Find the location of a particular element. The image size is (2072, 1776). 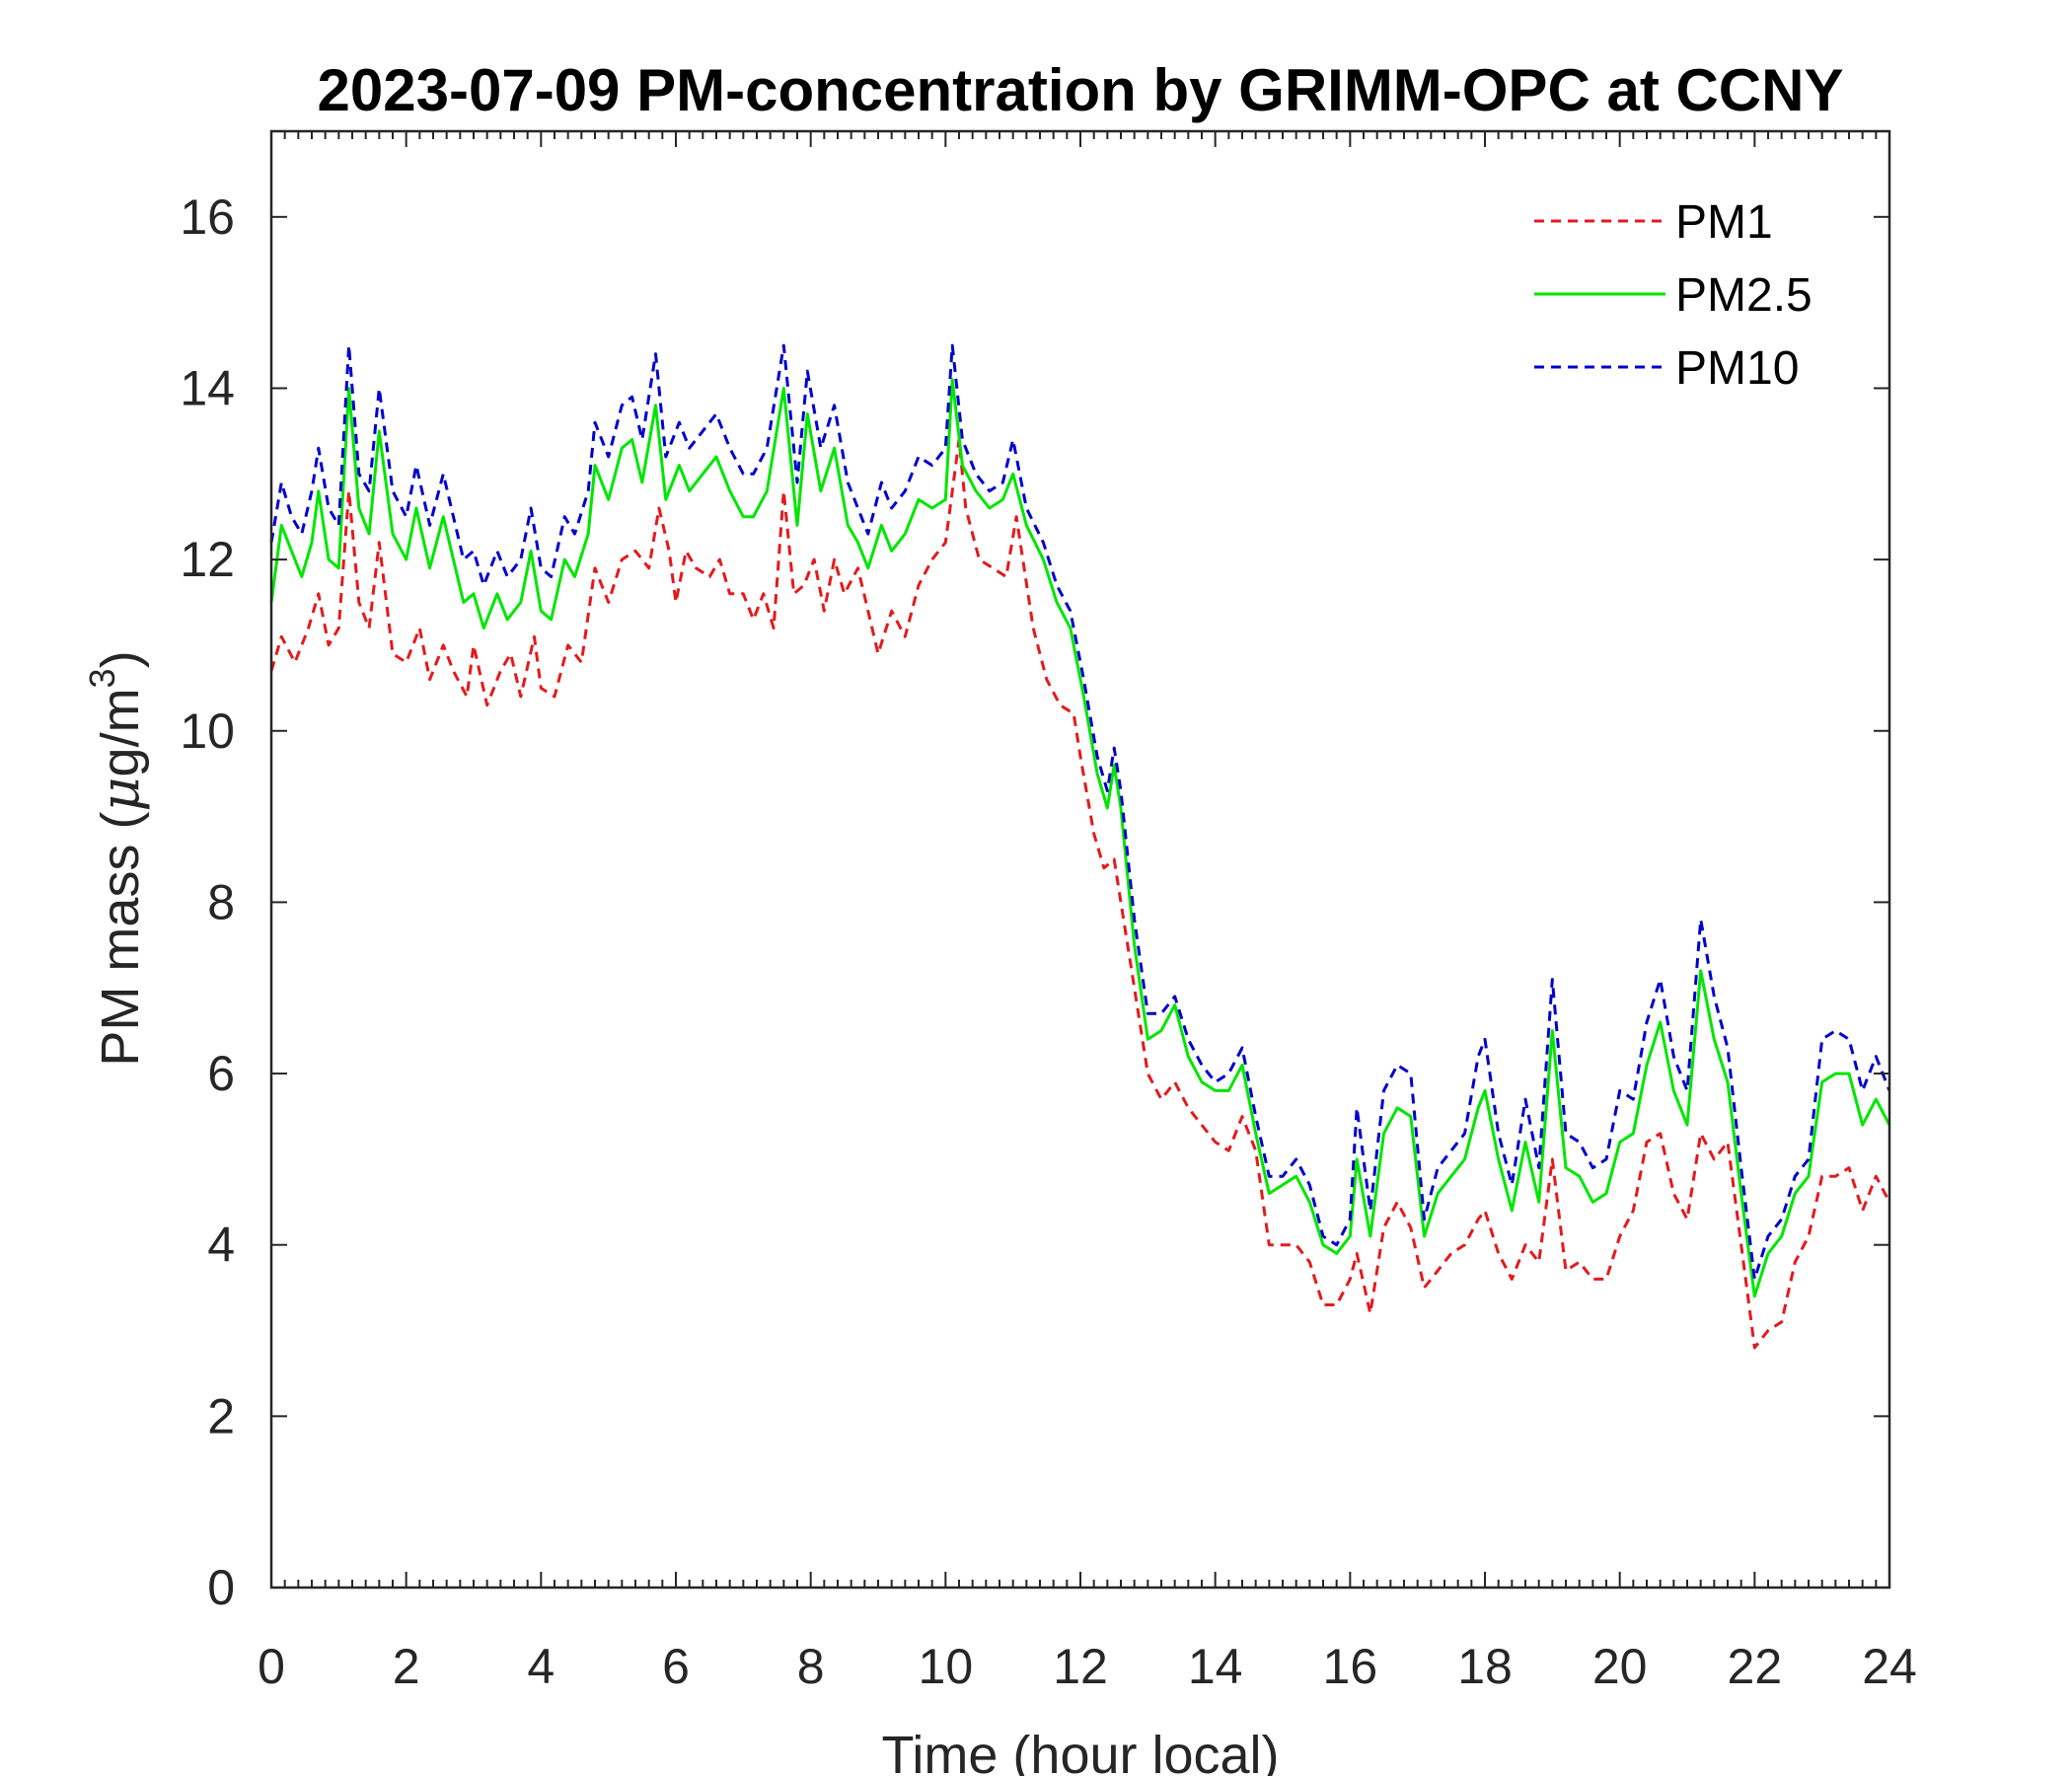

x-tick-label: 2 is located at coordinates (407, 1667).